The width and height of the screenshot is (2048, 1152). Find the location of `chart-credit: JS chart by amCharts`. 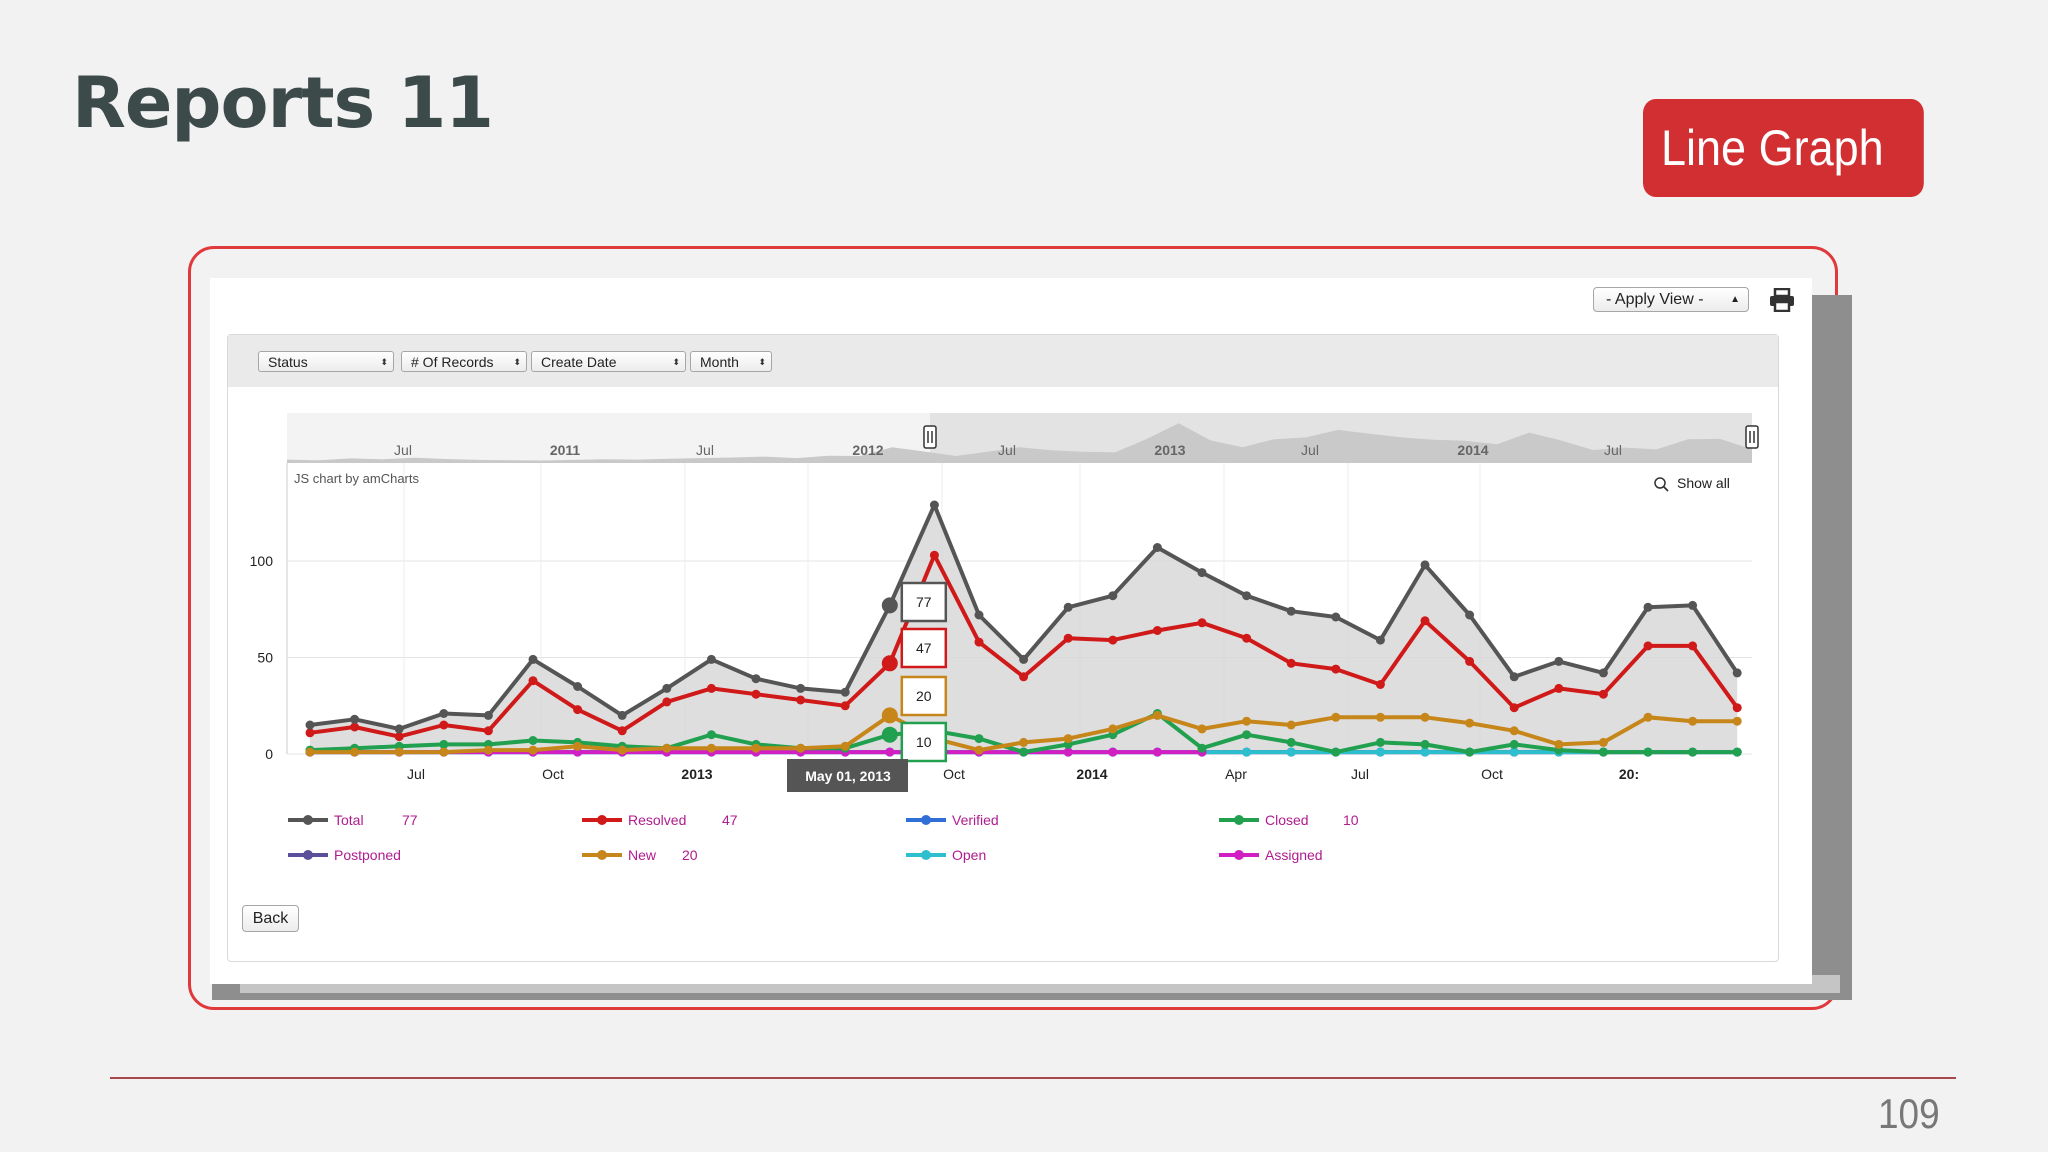

chart-credit: JS chart by amCharts is located at coordinates (356, 478).